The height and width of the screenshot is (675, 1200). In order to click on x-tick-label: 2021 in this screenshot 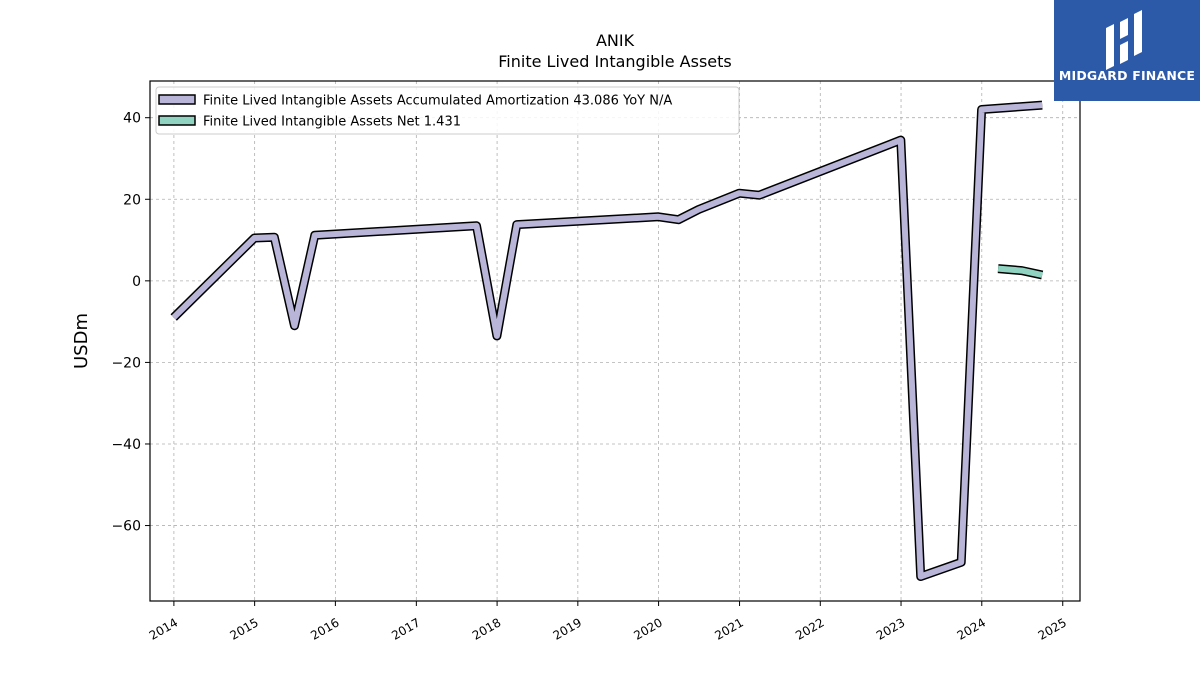, I will do `click(728, 628)`.